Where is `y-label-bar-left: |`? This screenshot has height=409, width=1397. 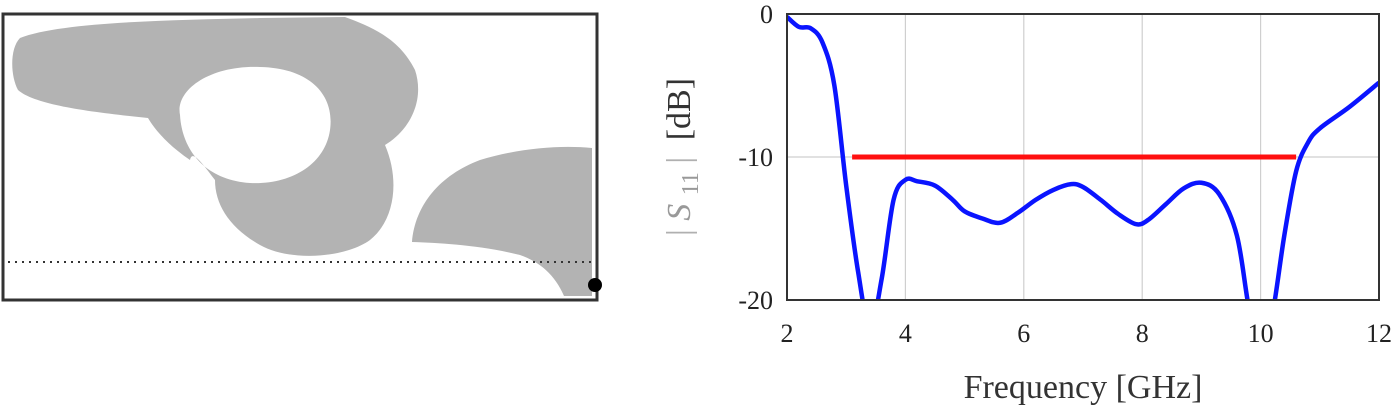
y-label-bar-left: | is located at coordinates (679, 232).